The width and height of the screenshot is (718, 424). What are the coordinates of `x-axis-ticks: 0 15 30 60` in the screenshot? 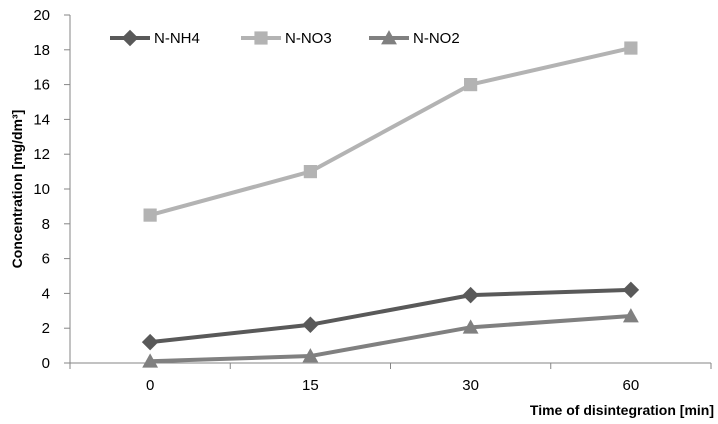 It's located at (390, 378).